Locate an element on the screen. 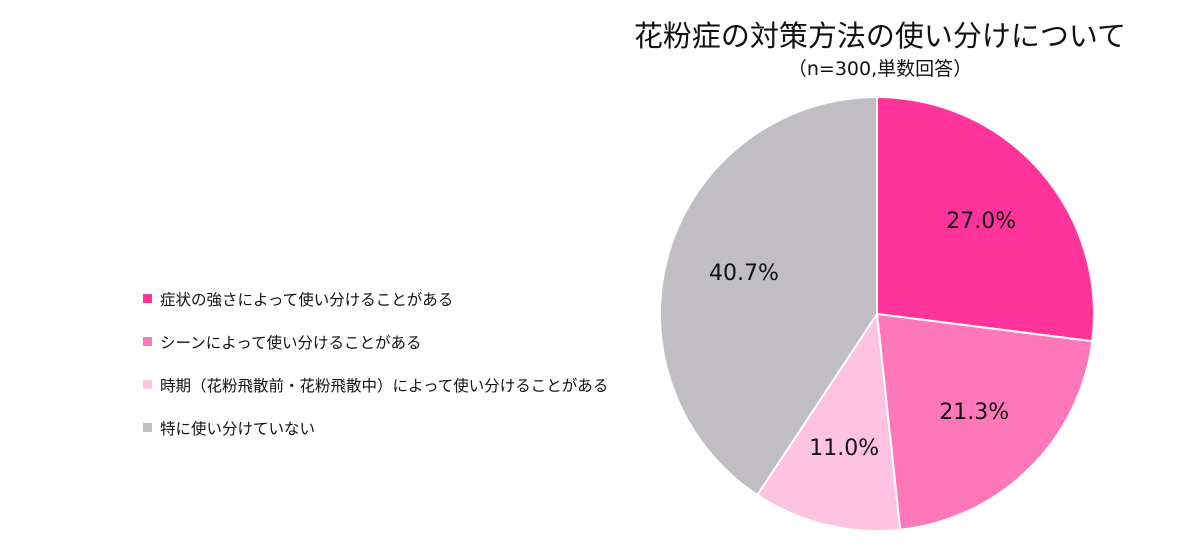 This screenshot has height=544, width=1200. slice-value-label: 21.3% is located at coordinates (974, 412).